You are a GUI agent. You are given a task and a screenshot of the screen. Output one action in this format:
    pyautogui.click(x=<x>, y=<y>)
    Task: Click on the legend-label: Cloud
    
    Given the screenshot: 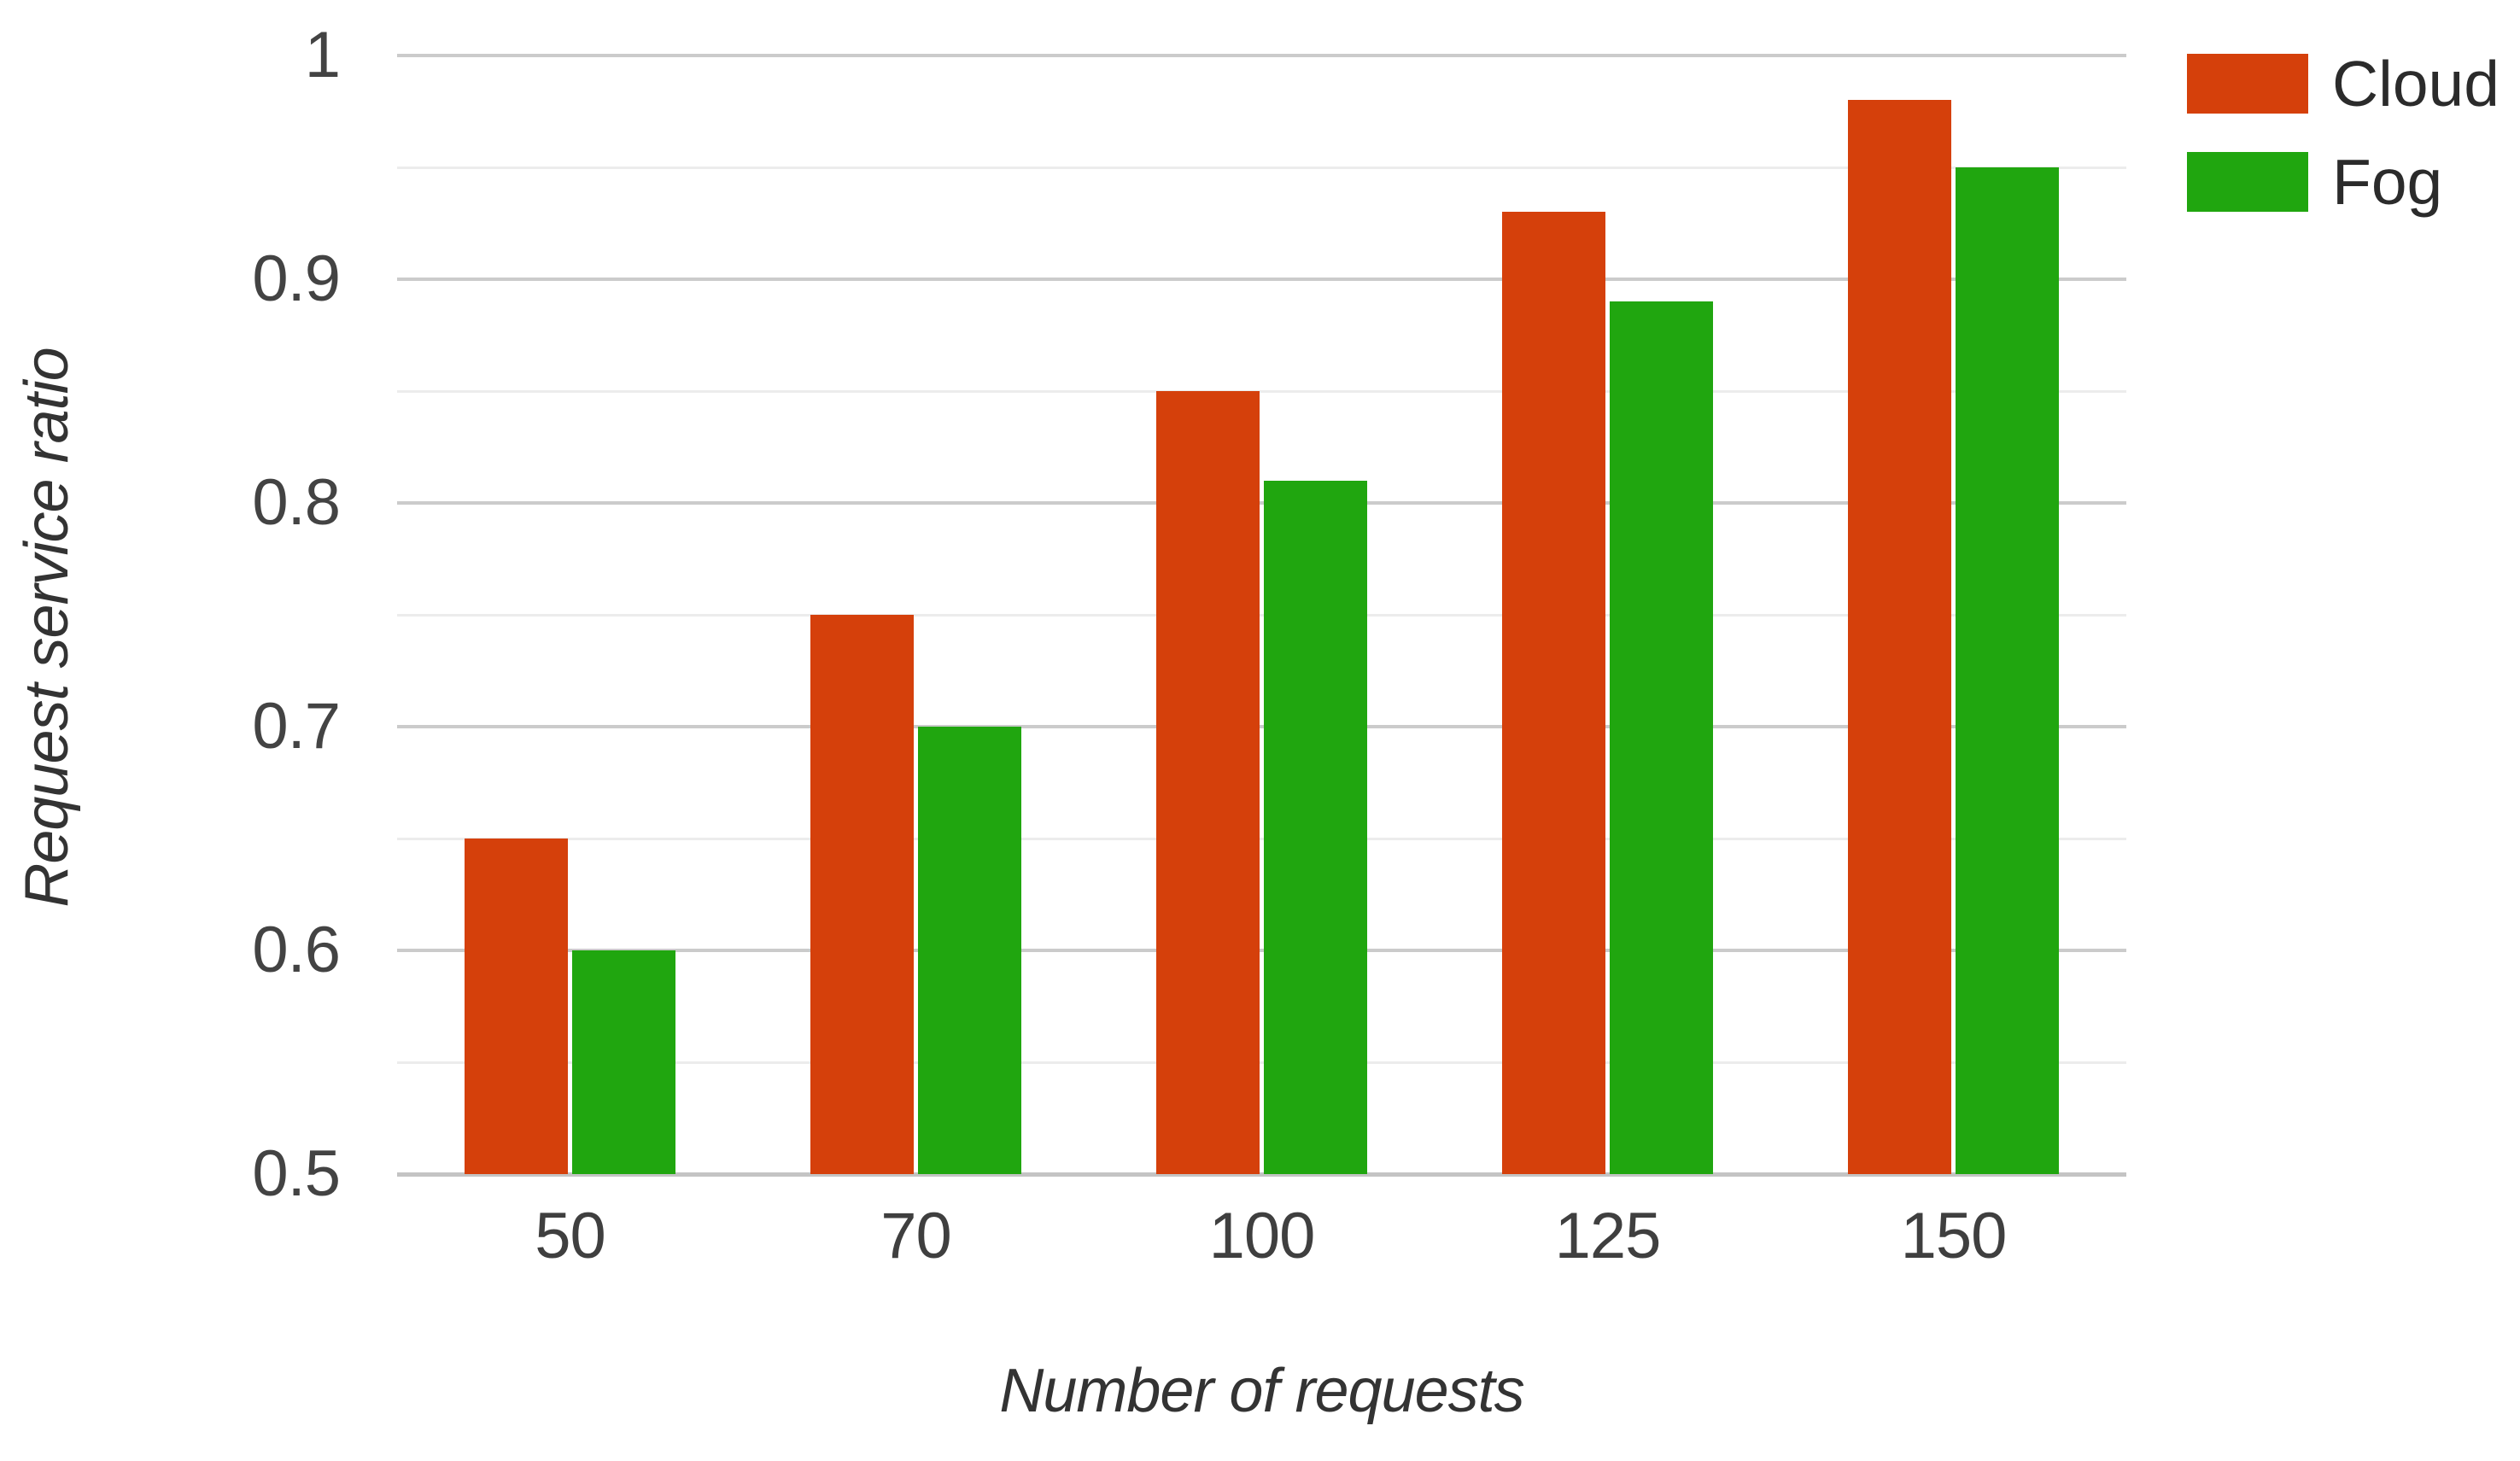 What is the action you would take?
    pyautogui.click(x=2416, y=84)
    